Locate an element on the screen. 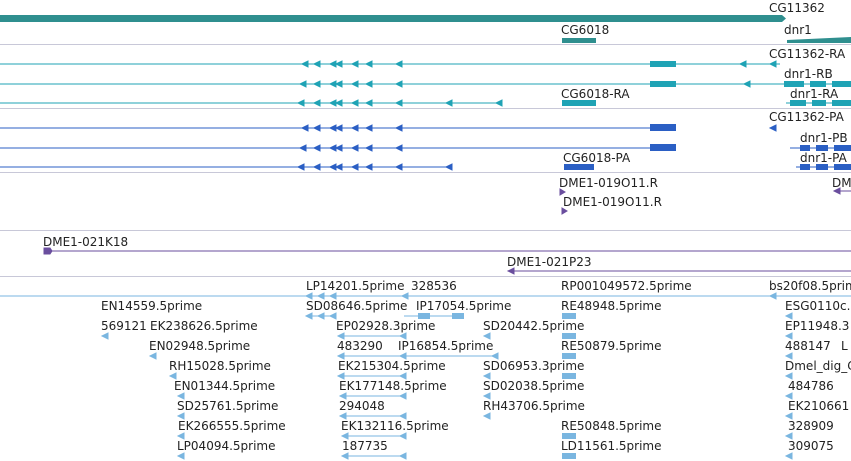 The width and height of the screenshot is (851, 461). est-label: 569121 is located at coordinates (124, 326).